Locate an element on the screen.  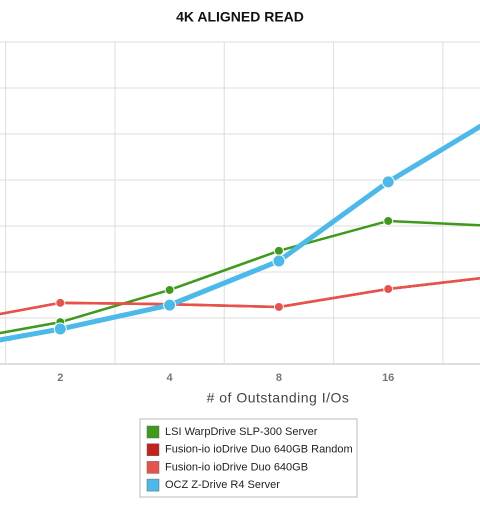
x-axis-title: # of Outstanding I/Os is located at coordinates (278, 398).